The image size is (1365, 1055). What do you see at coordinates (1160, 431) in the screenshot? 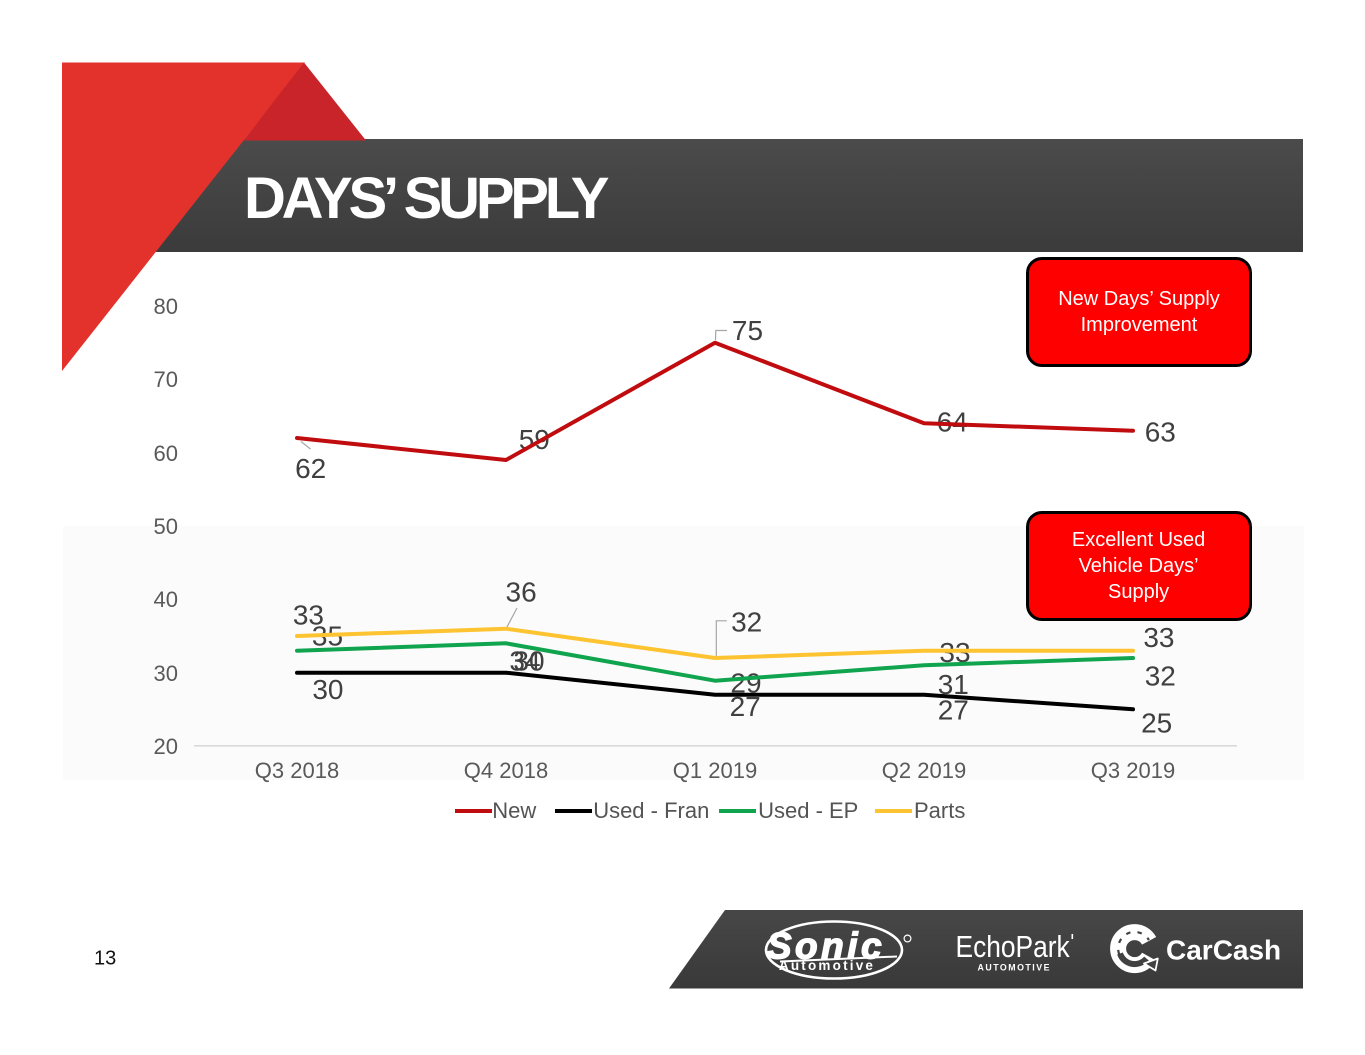
I see `svg-text: 63` at bounding box center [1160, 431].